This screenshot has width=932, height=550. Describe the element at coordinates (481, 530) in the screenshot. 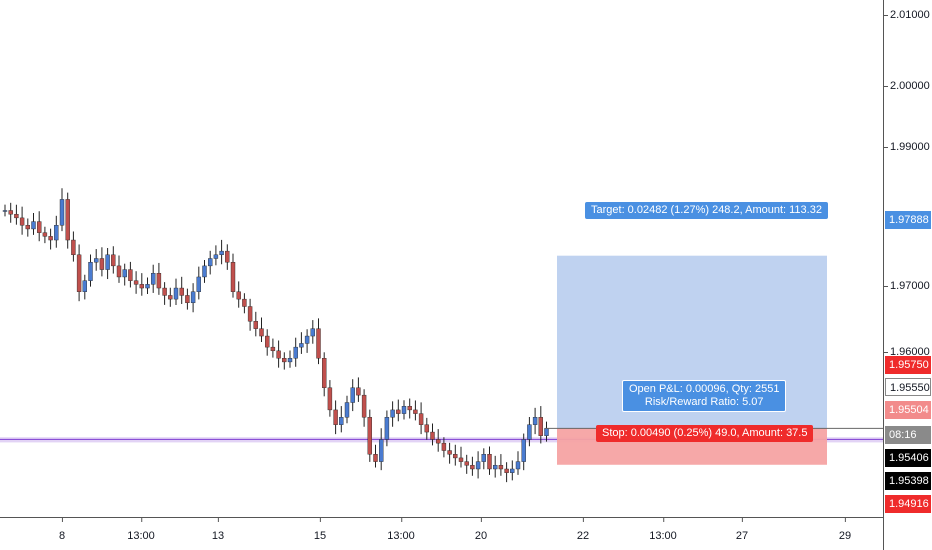

I see `time-tick: 20` at that location.